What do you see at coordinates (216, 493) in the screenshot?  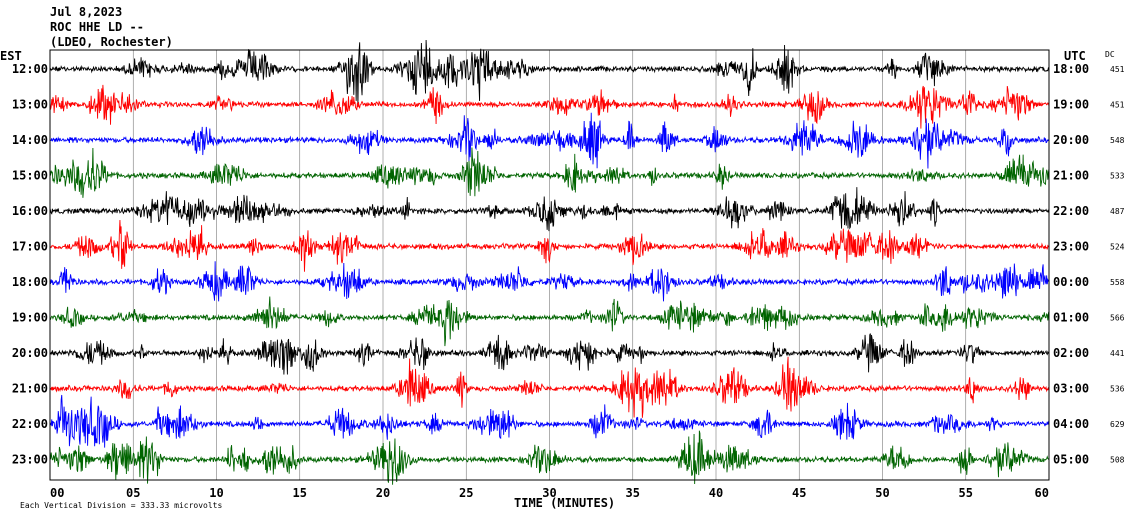 I see `x-tick-label: 10` at bounding box center [216, 493].